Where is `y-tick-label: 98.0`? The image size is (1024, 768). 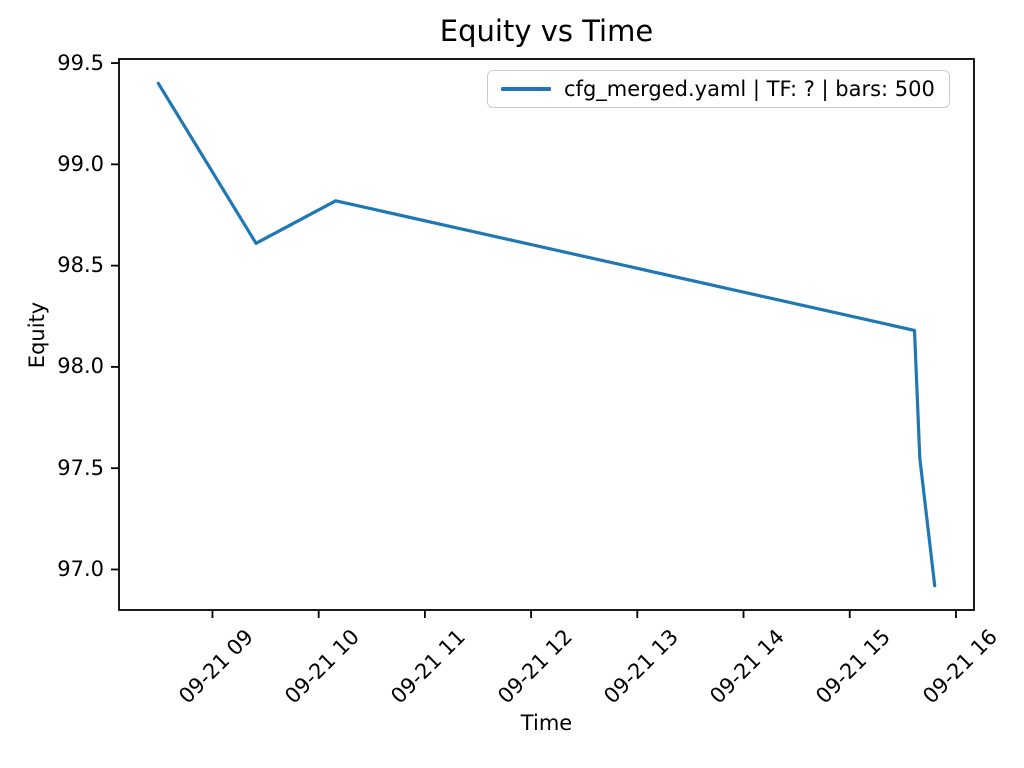 y-tick-label: 98.0 is located at coordinates (80, 366).